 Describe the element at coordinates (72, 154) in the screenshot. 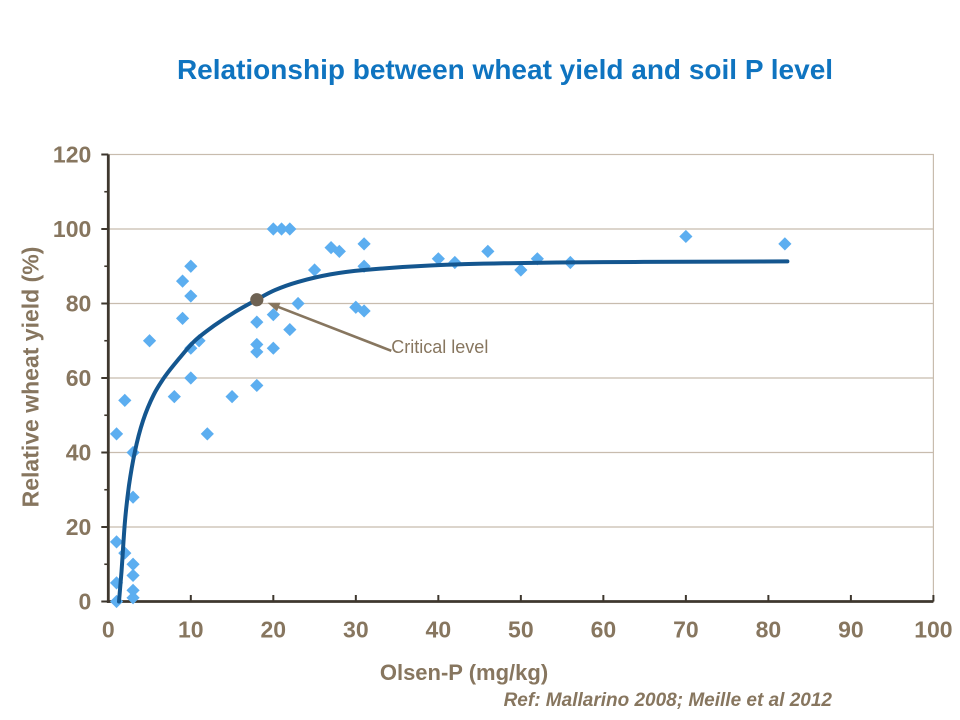

I see `y-tick-label: 120` at that location.